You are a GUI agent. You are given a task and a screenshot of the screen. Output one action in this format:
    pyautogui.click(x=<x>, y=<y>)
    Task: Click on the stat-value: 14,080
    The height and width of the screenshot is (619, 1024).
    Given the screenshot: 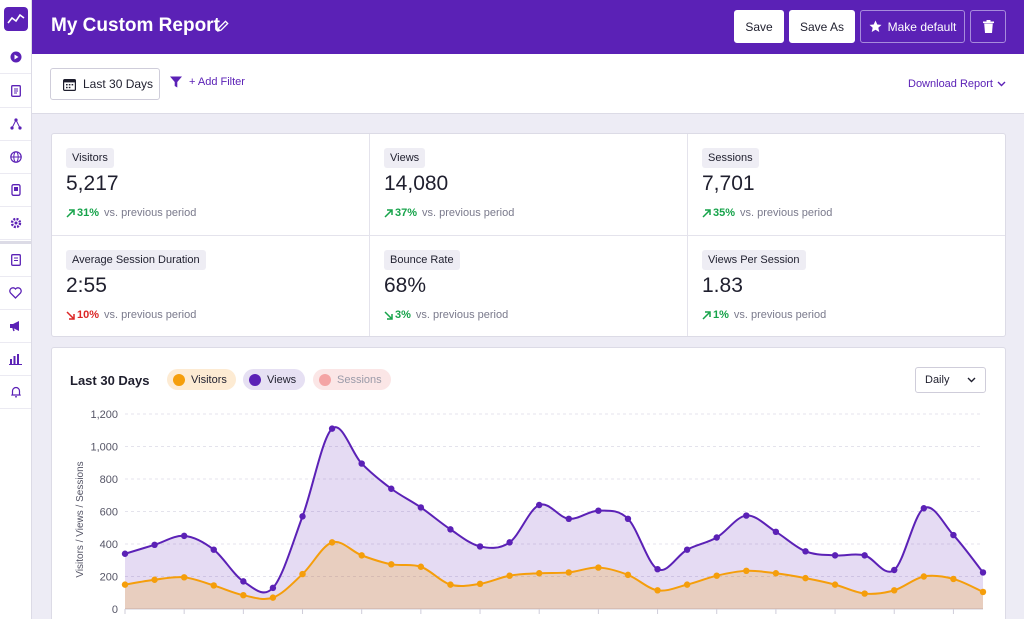 What is the action you would take?
    pyautogui.click(x=416, y=183)
    